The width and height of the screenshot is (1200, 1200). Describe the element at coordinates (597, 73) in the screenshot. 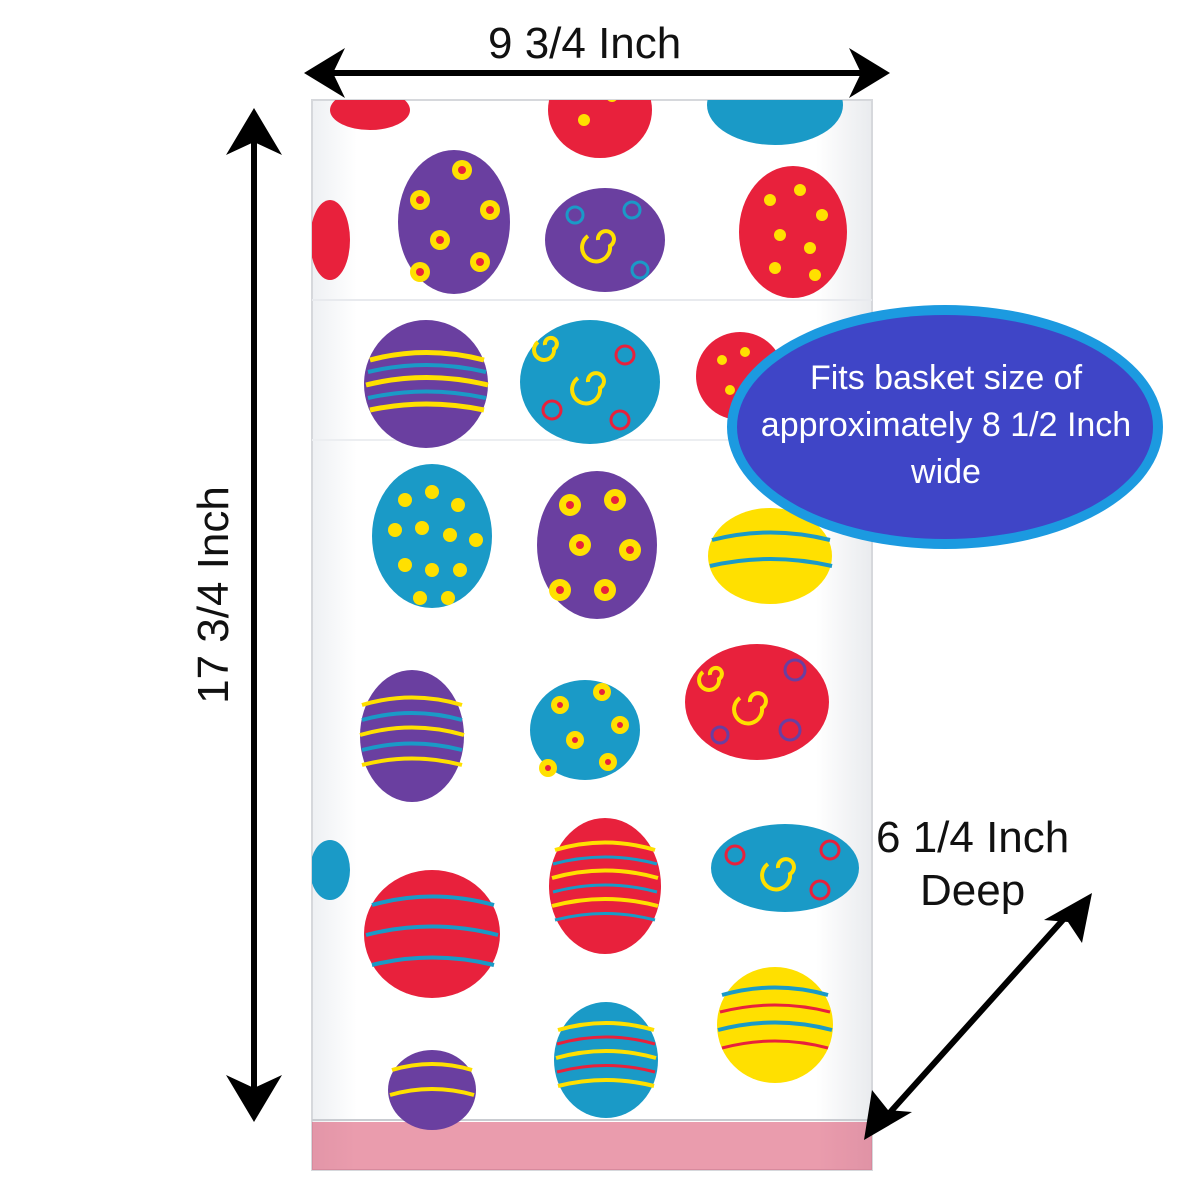

I see `width-arrow` at that location.